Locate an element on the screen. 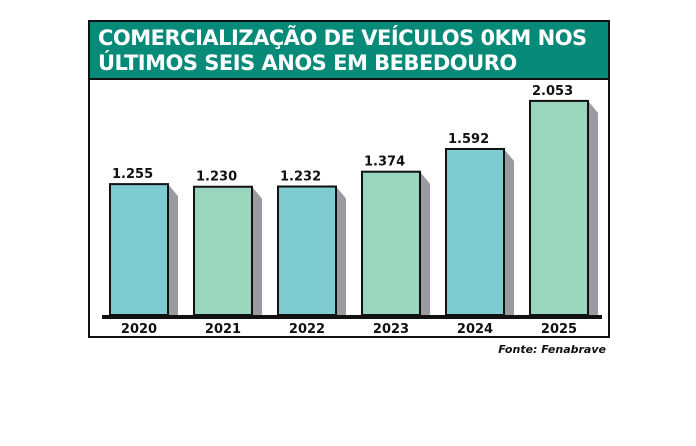 The height and width of the screenshot is (446, 696). x-tick-label: 2022 is located at coordinates (307, 329).